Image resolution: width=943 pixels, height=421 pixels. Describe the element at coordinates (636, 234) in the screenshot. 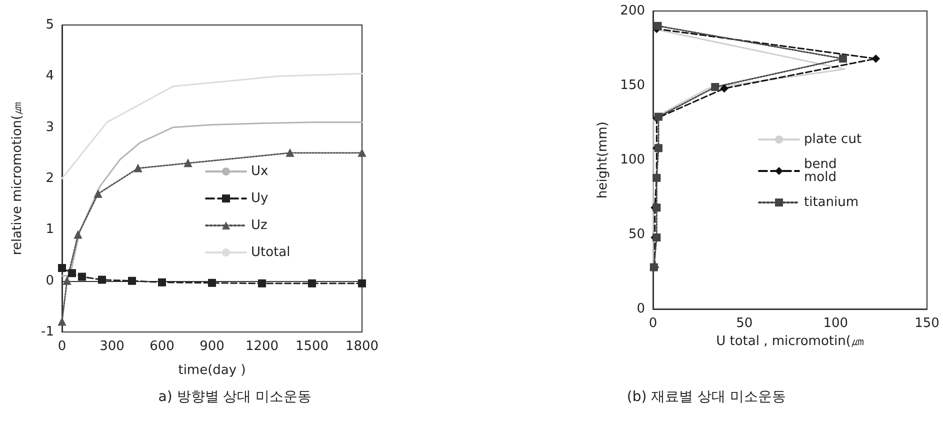

I see `y-tick-label: 50` at that location.